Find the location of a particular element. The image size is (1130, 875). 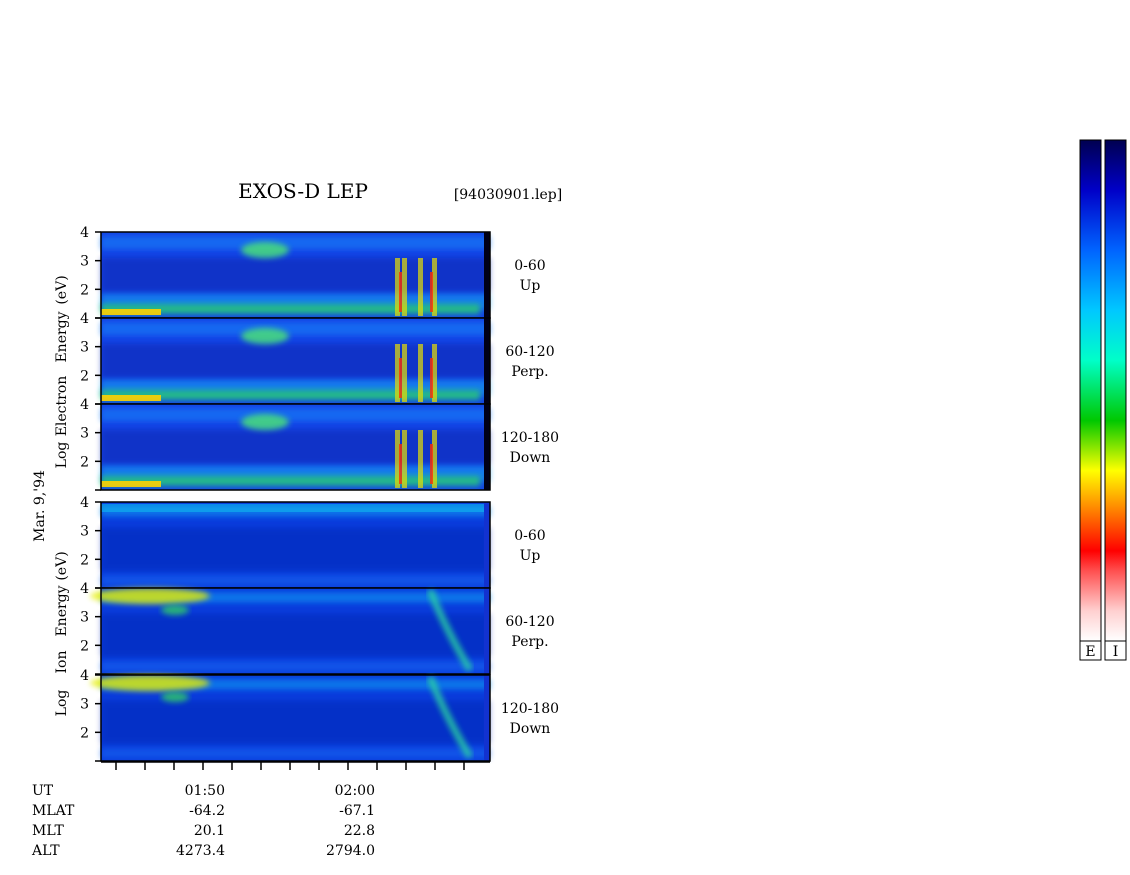

ephemeris-value: 02:00 is located at coordinates (355, 791).